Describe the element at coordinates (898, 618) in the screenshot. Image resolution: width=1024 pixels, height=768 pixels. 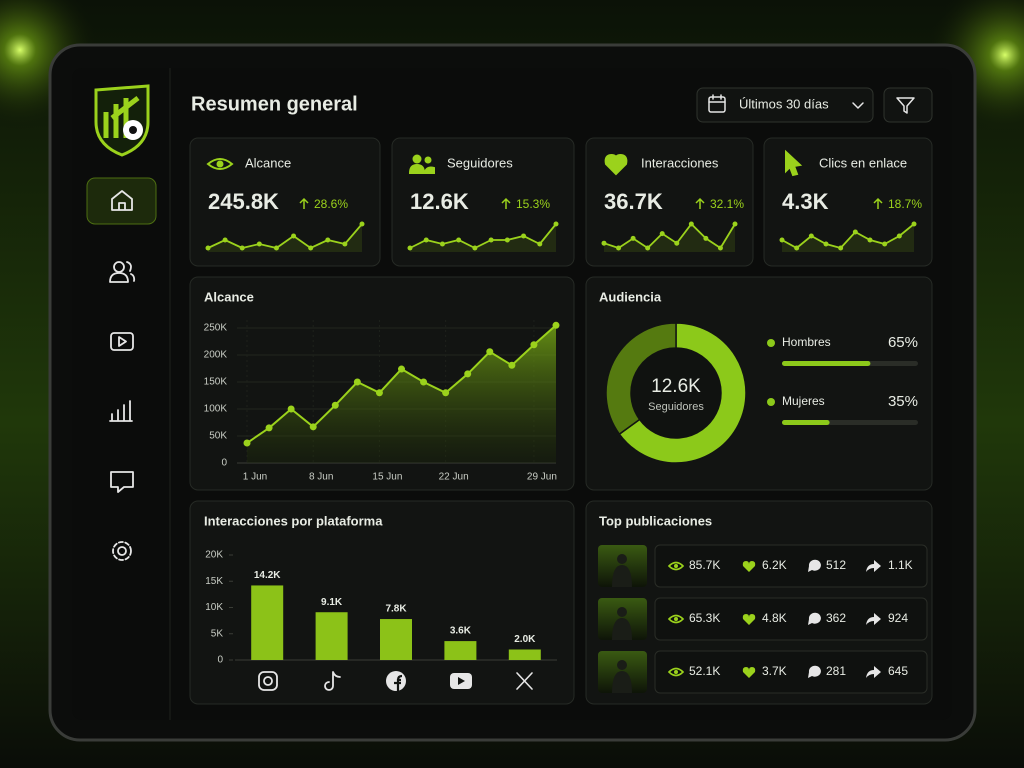
I see `post-shares: 924` at that location.